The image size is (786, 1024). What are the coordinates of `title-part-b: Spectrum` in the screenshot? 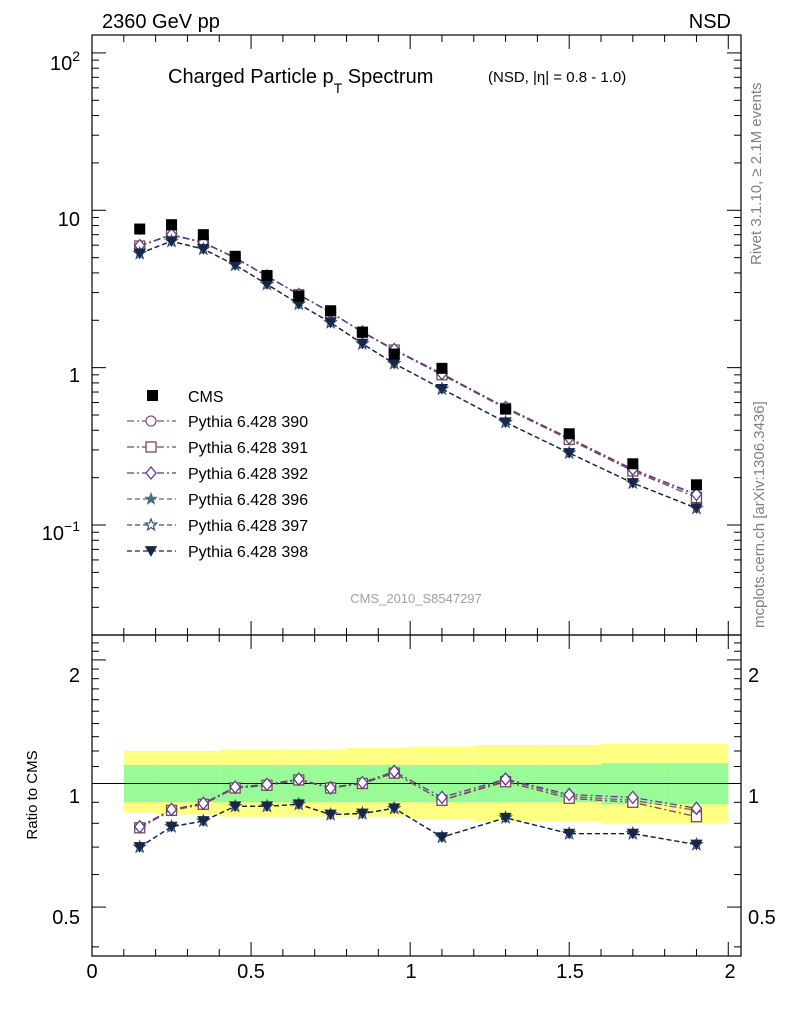 It's located at (387, 77).